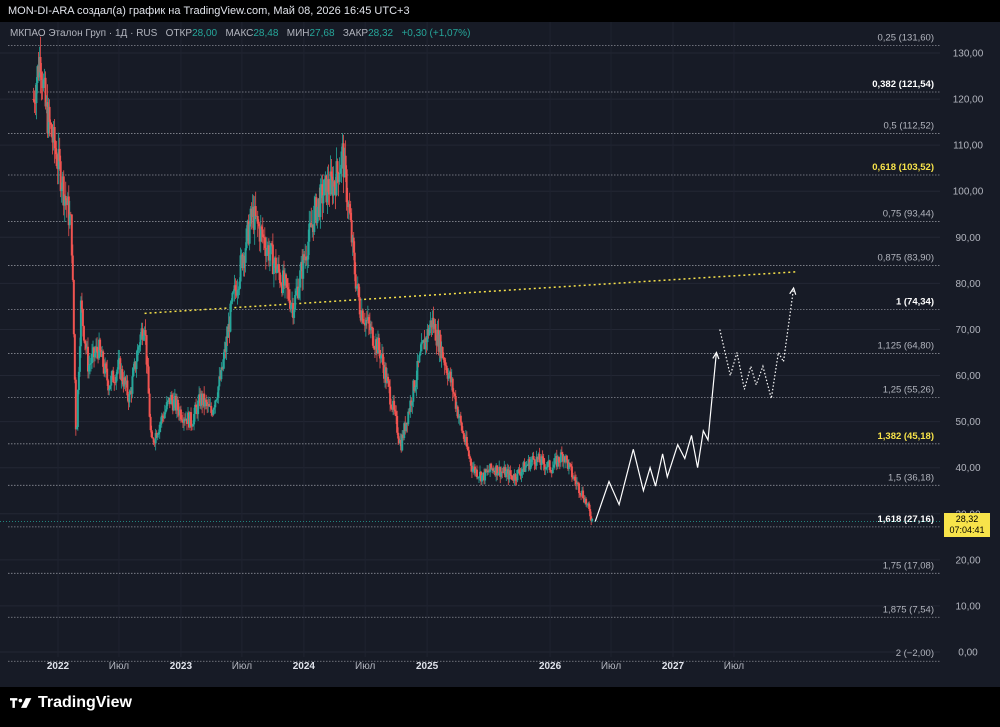 The image size is (1000, 727). Describe the element at coordinates (908, 126) in the screenshot. I see `fib-level-label: 0,5 (112,52)` at that location.